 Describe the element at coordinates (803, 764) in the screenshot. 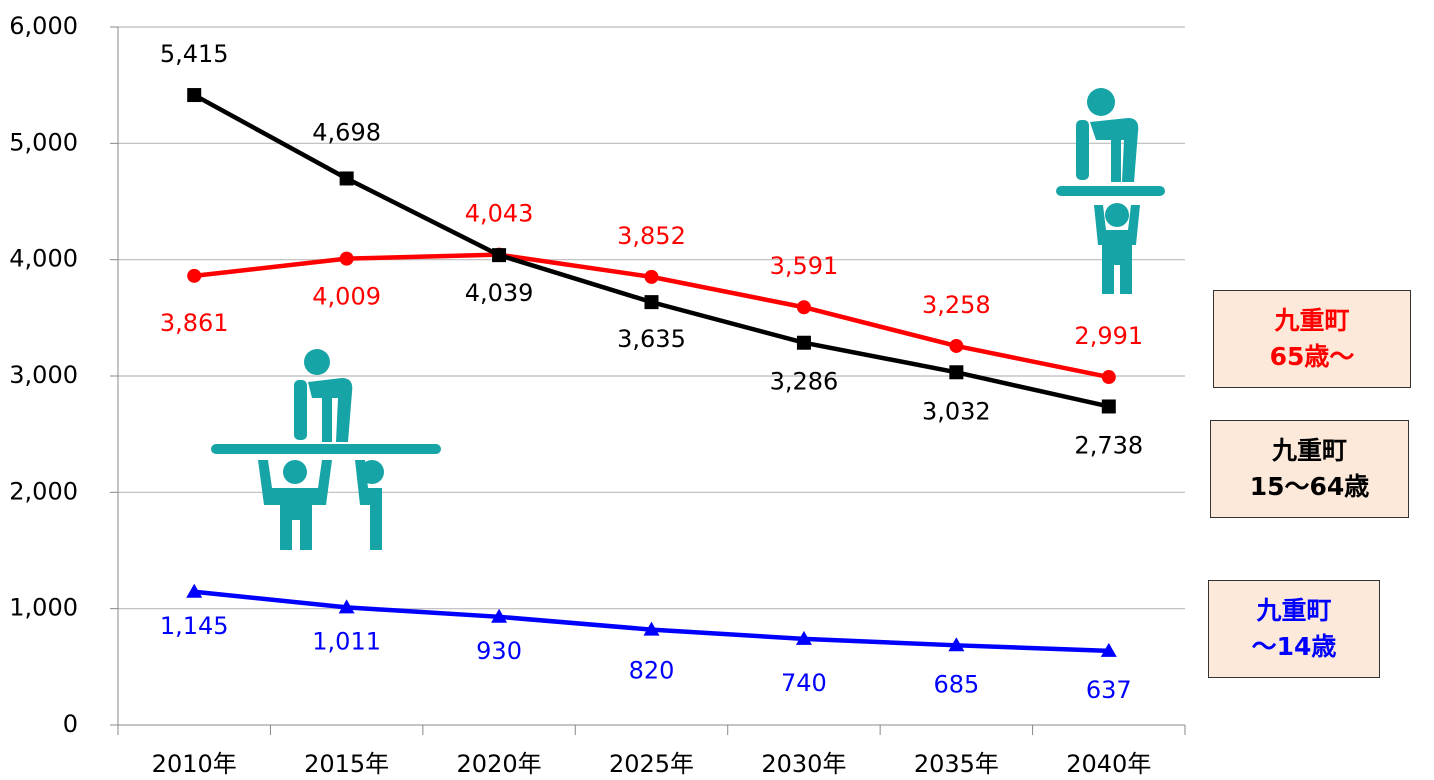

I see `x-tick-label: 2030年` at that location.